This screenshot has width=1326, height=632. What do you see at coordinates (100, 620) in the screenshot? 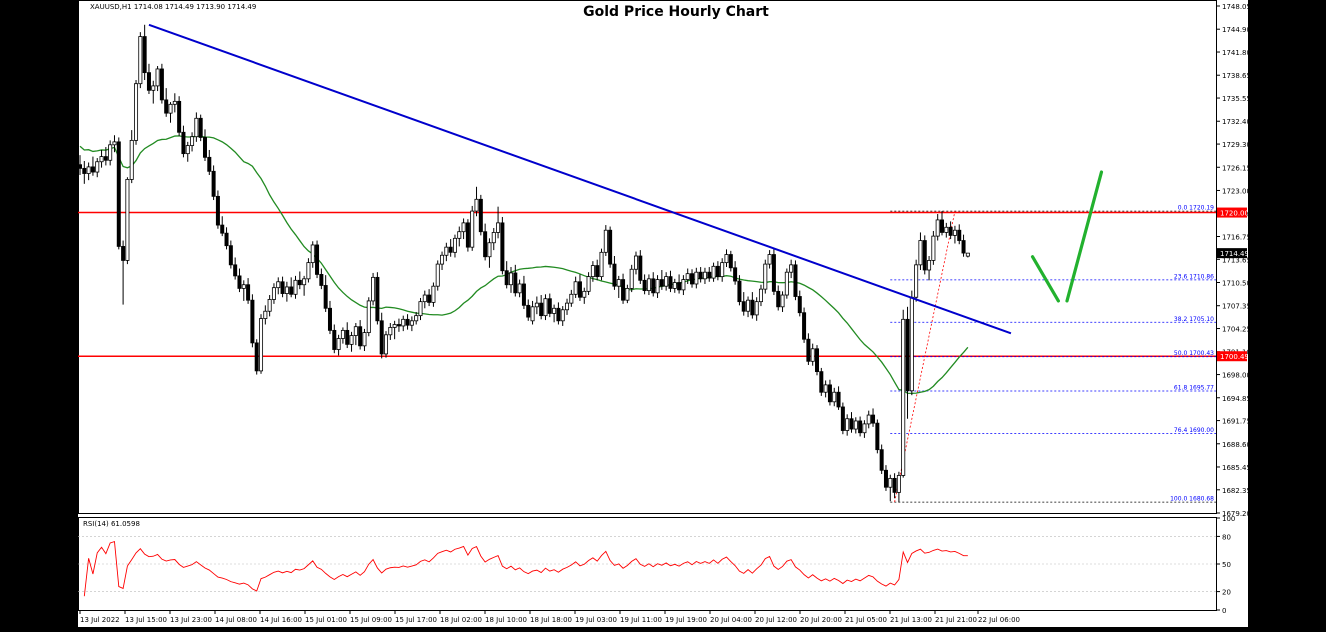
I see `x-tick-label: 13 Jul 2022` at bounding box center [100, 620].